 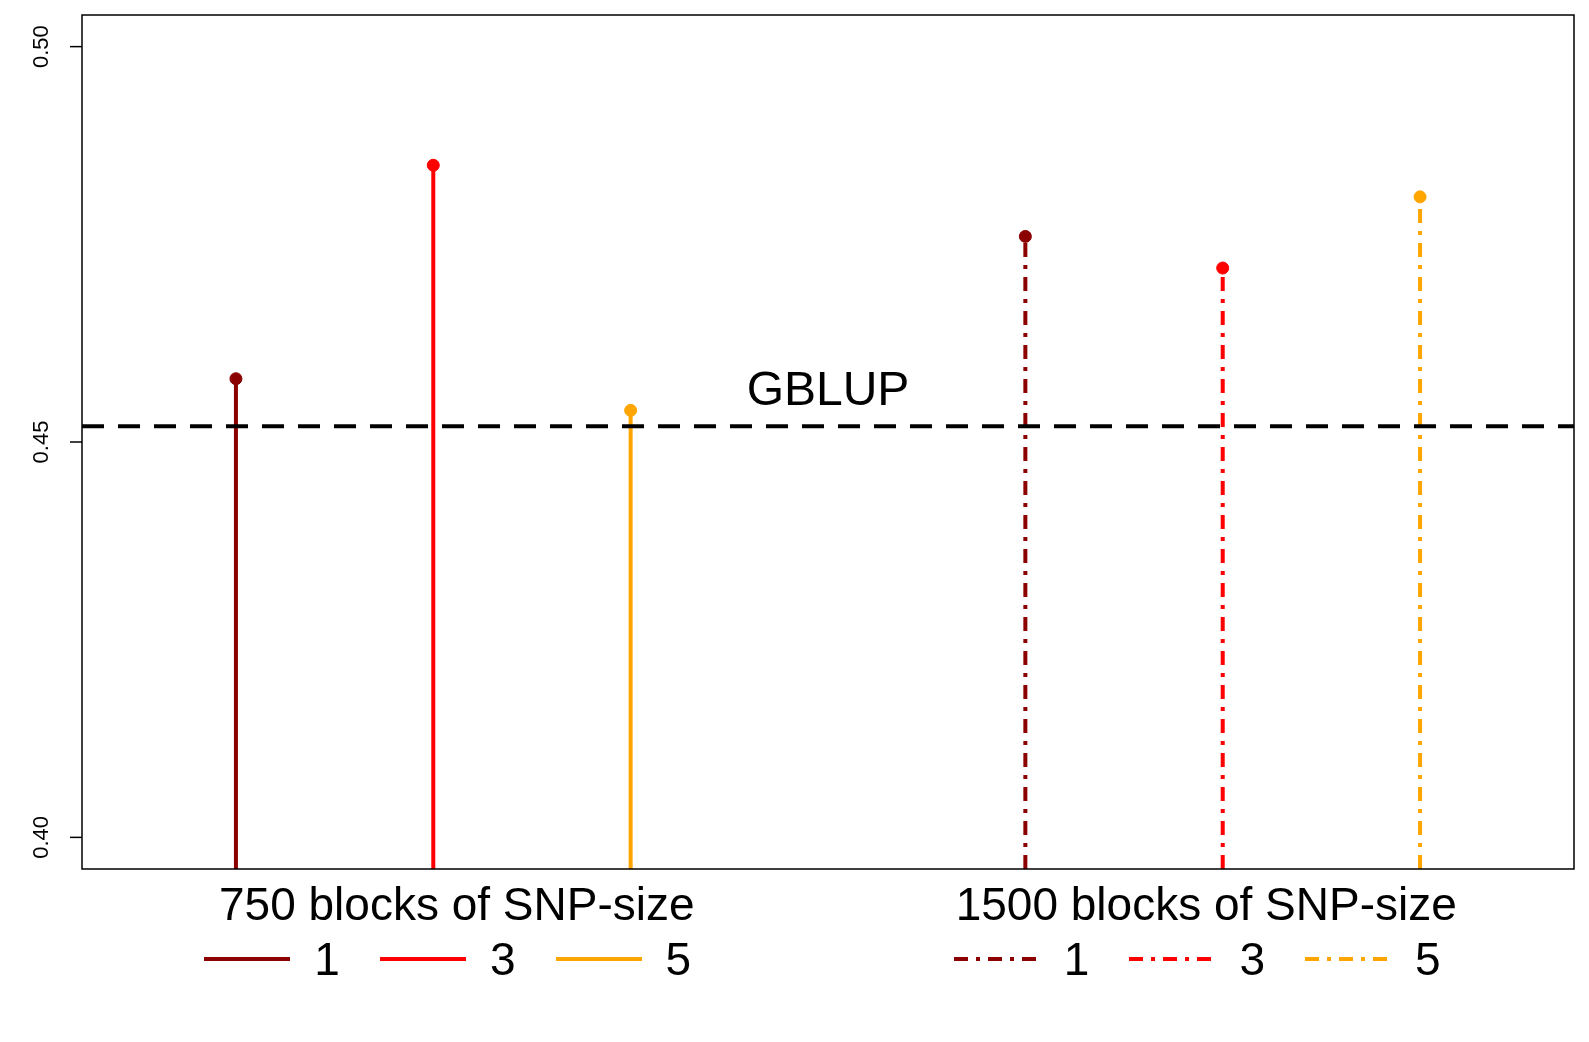 What do you see at coordinates (41, 47) in the screenshot?
I see `y-tick-label: 0.50` at bounding box center [41, 47].